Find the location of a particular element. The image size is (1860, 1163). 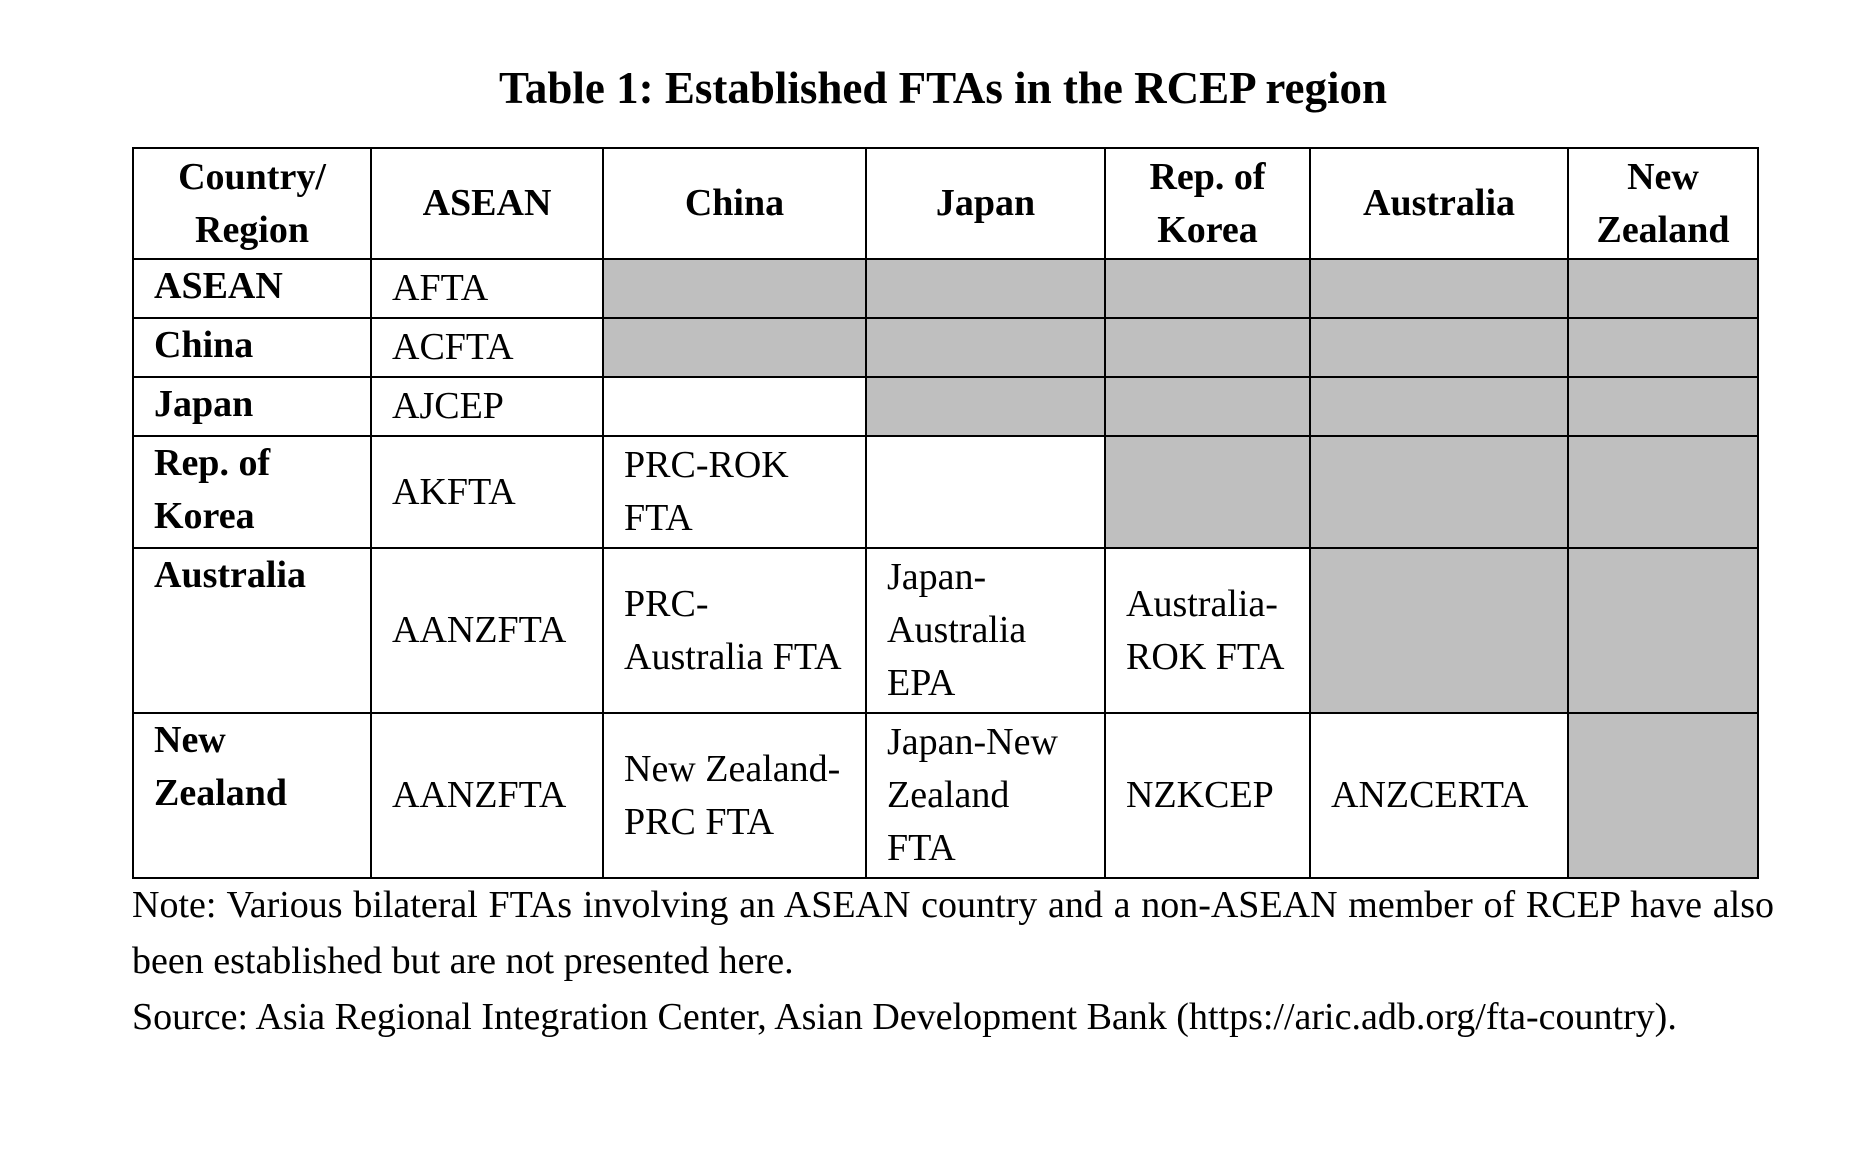

table-row: ASEAN AFTA is located at coordinates (945, 288).